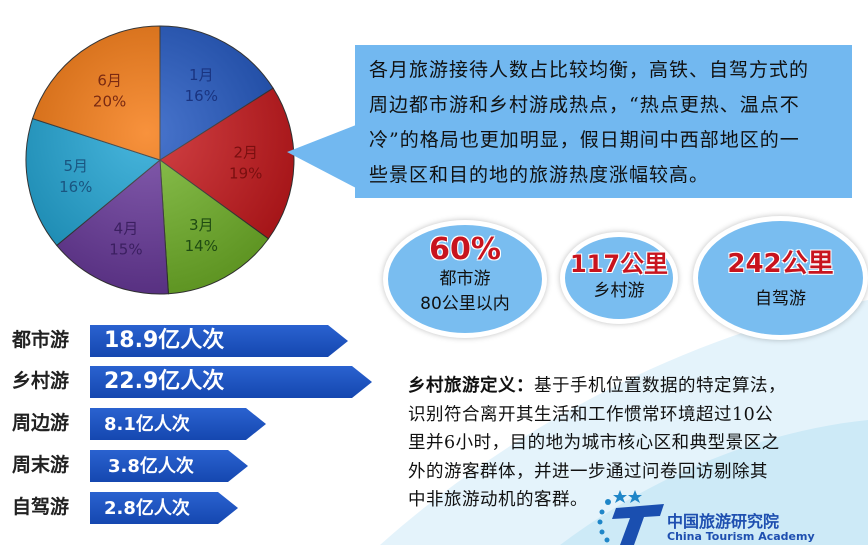 The height and width of the screenshot is (545, 868). What do you see at coordinates (465, 249) in the screenshot?
I see `bubble-value: 60%` at bounding box center [465, 249].